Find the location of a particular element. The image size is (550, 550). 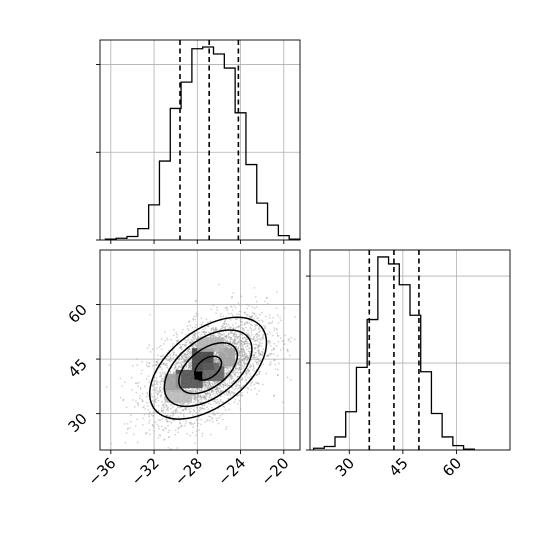

joint-y-tick-label: 30 is located at coordinates (78, 423).